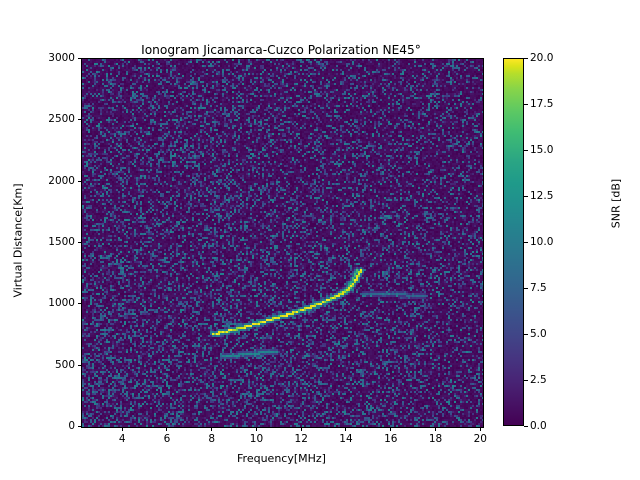 The image size is (640, 480). I want to click on x-tick-label: 14, so click(346, 439).